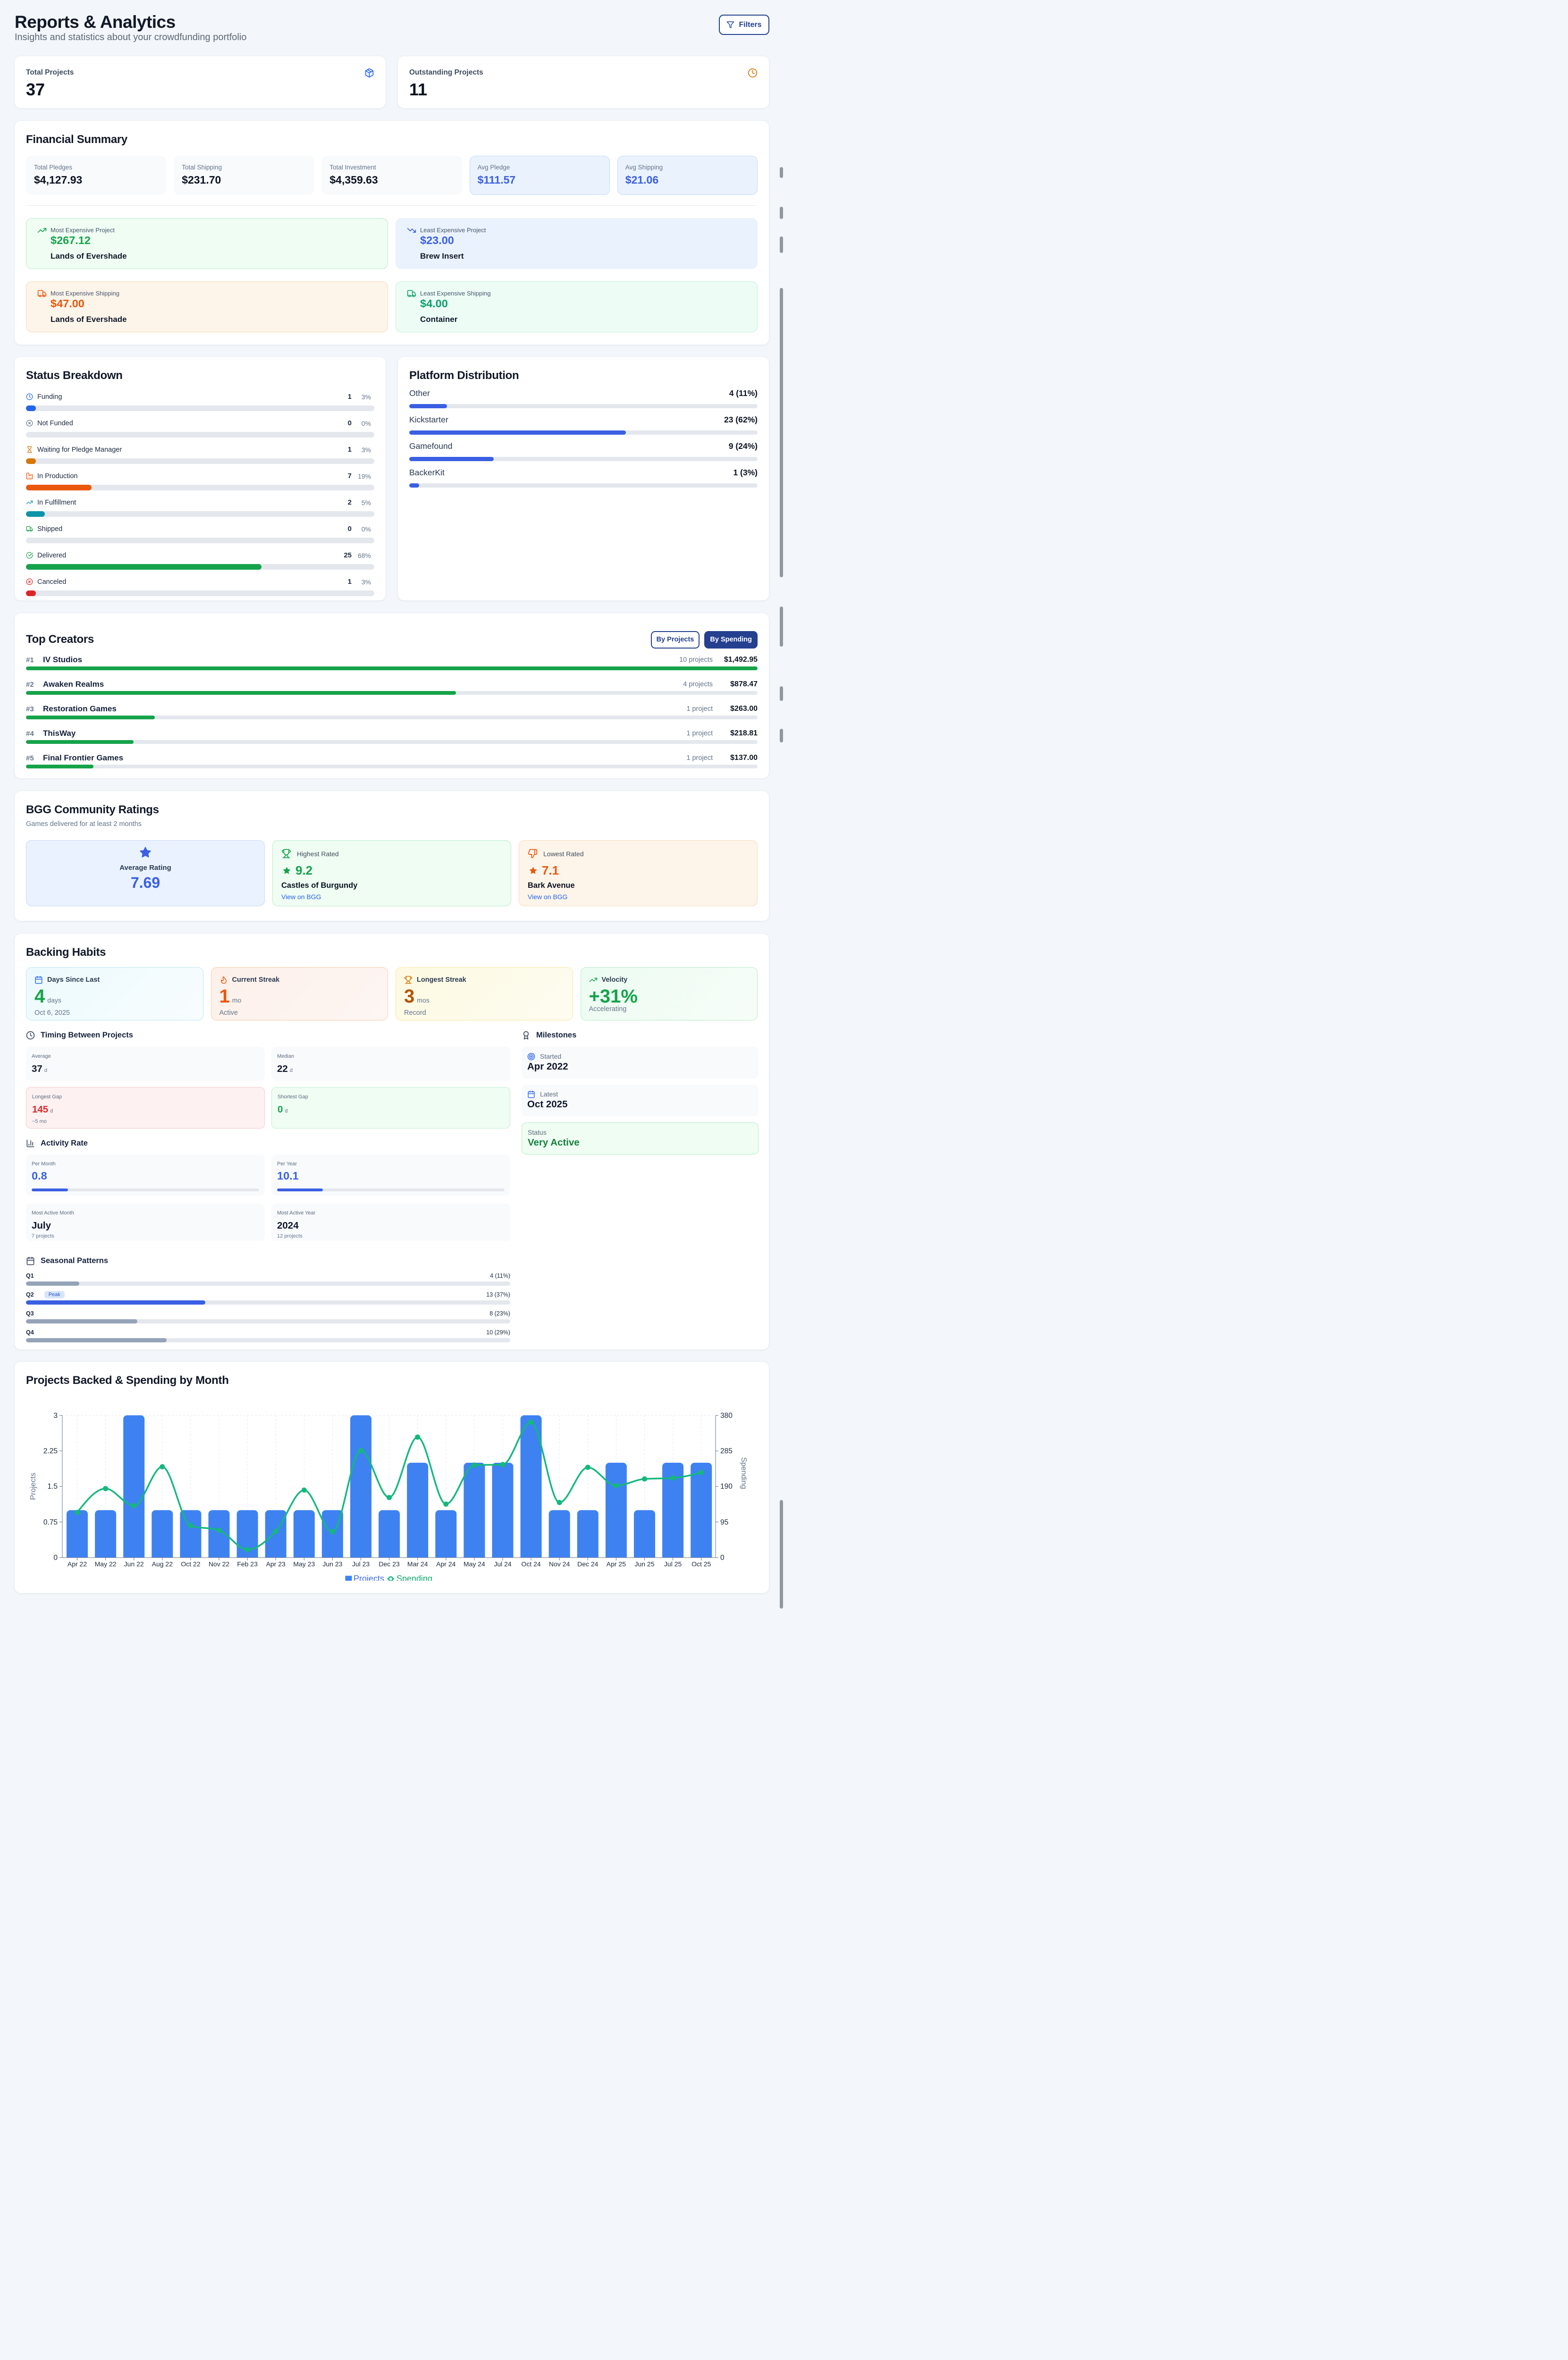 Image resolution: width=1568 pixels, height=2360 pixels. Describe the element at coordinates (332, 1564) in the screenshot. I see `svg-text: Jun 23` at that location.